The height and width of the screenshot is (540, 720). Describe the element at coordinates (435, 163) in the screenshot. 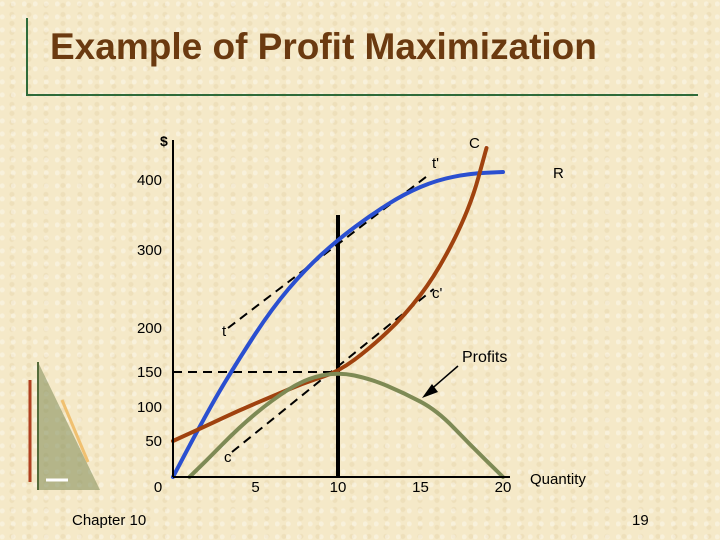

I see `label-t-prime: t'` at that location.